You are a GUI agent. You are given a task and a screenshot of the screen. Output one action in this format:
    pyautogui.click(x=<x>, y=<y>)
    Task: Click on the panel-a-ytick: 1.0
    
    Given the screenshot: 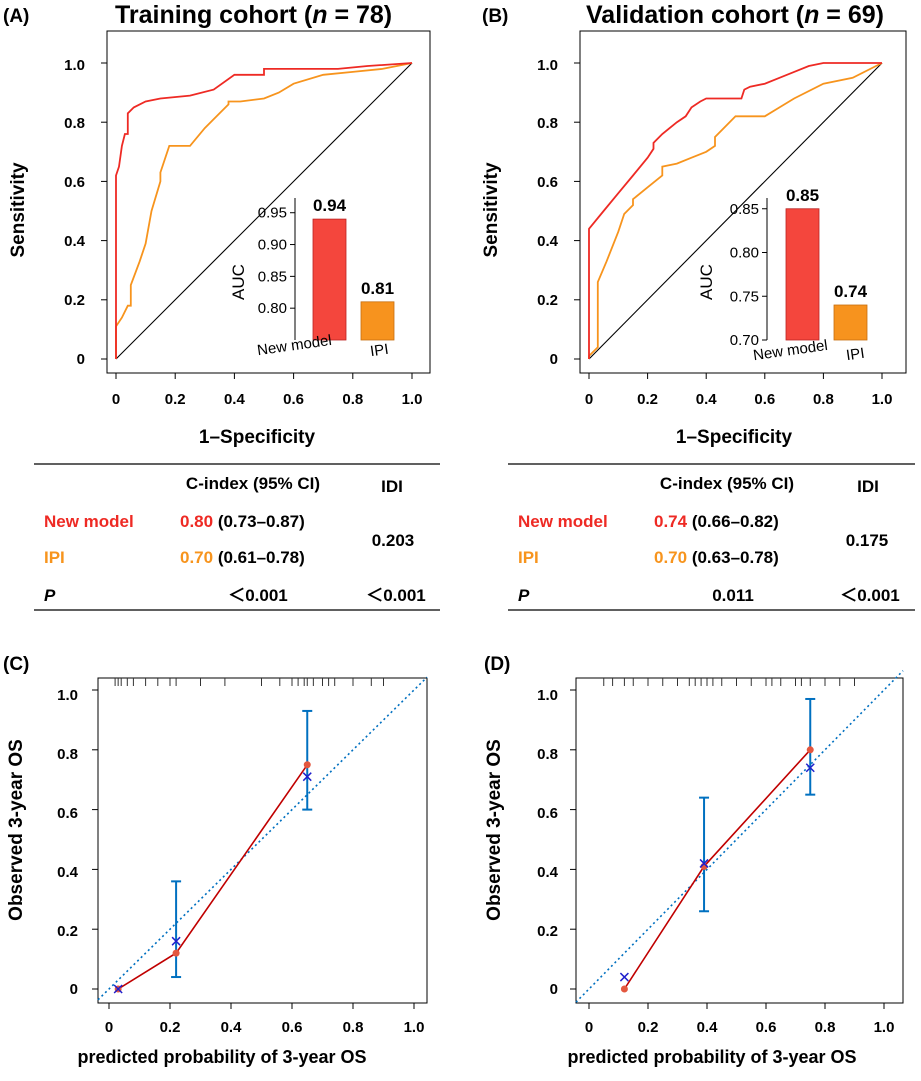 What is the action you would take?
    pyautogui.click(x=74, y=65)
    